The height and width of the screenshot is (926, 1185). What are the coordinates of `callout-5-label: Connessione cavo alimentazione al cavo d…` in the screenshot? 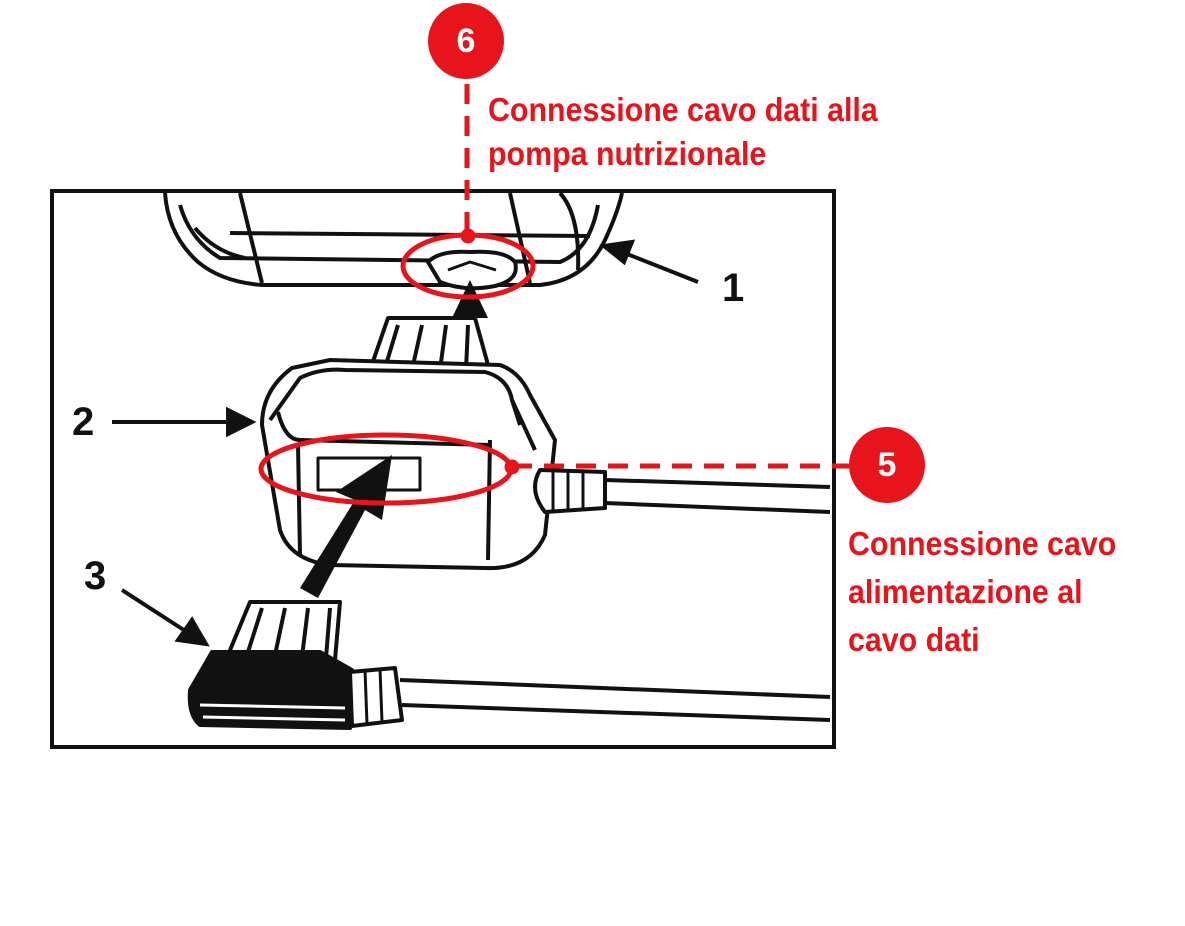 It's located at (982, 592).